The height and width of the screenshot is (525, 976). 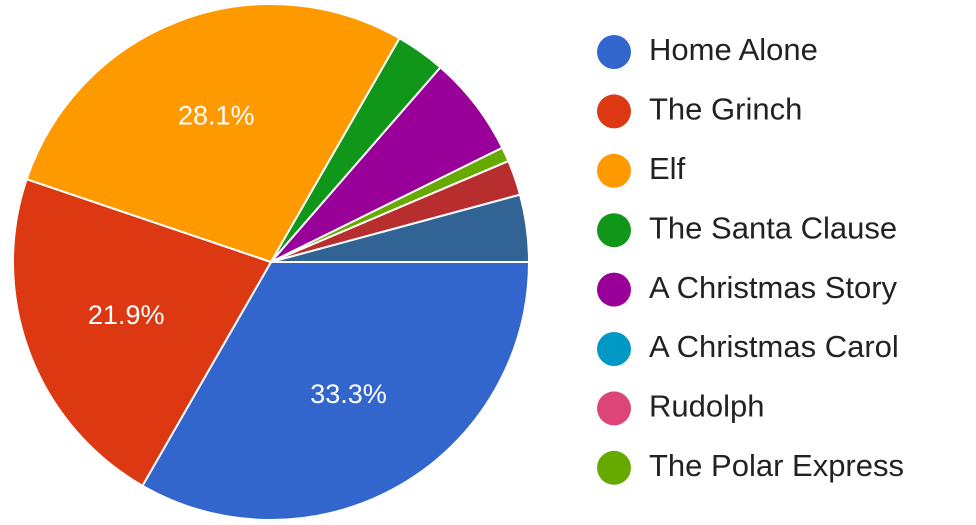 I want to click on legend-item-the-grinch: The Grinch, so click(x=699, y=110).